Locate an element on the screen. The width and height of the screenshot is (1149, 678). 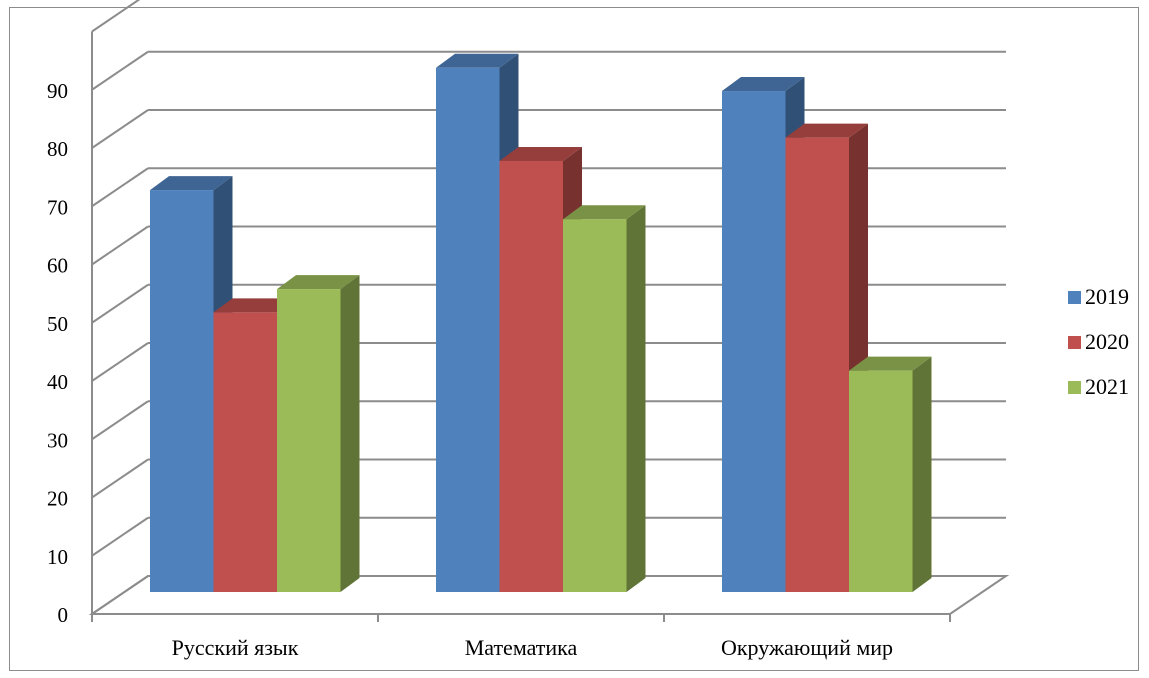
y-tick-label: 70 is located at coordinates (57, 207).